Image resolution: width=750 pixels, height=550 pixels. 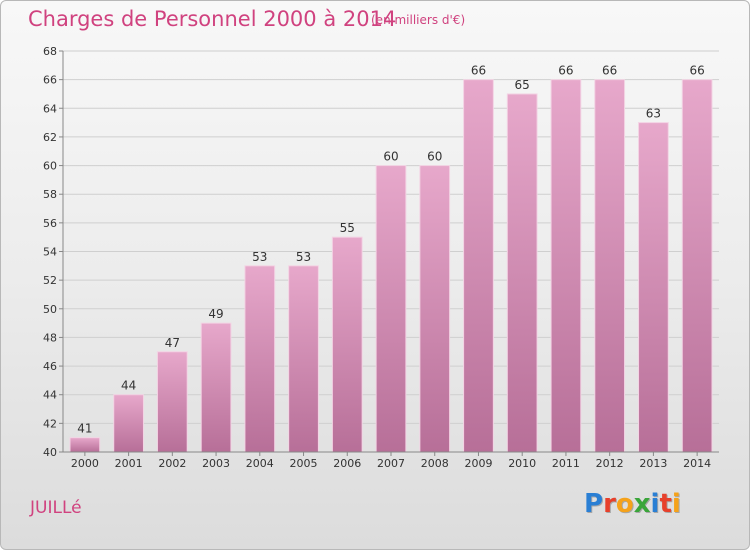 What do you see at coordinates (50, 223) in the screenshot?
I see `y-tick-label: 56` at bounding box center [50, 223].